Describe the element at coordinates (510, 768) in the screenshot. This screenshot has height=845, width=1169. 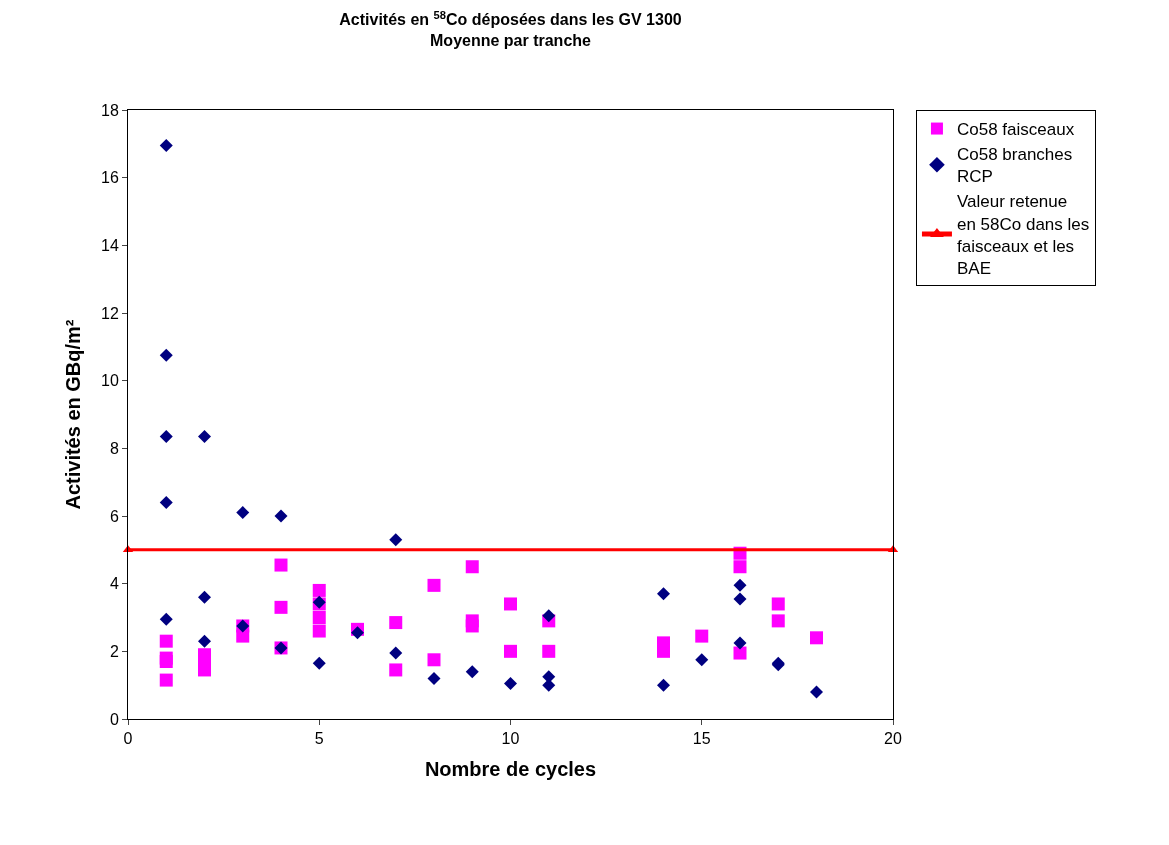
I see `x-axis-title: Nombre de cycles` at that location.